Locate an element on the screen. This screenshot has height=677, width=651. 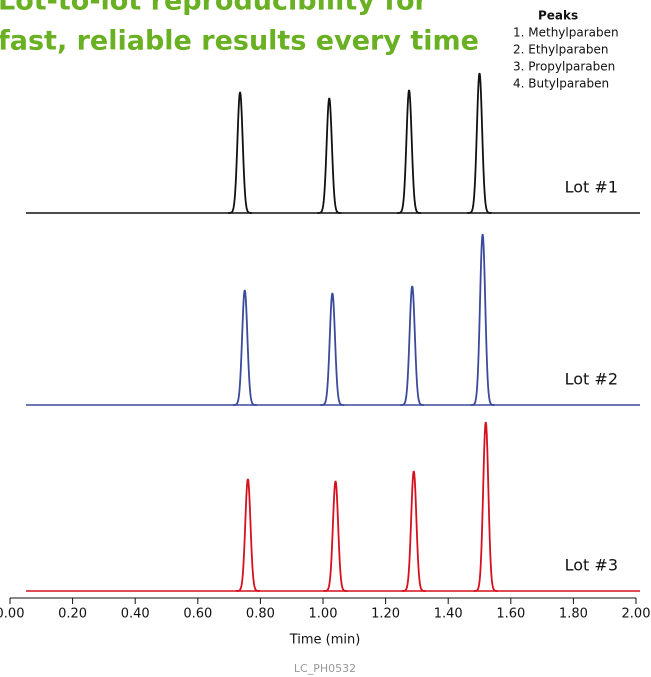
x-tick-label: 2.00 is located at coordinates (636, 614).